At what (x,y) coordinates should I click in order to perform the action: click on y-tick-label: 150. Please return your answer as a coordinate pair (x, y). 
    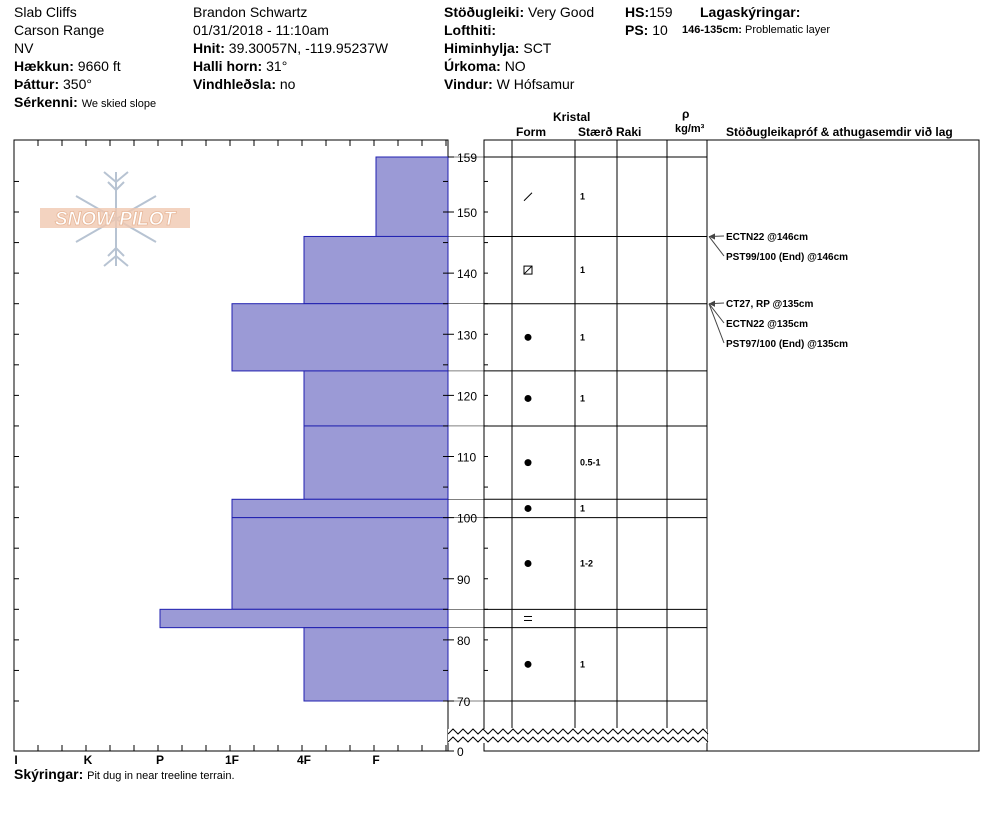
    Looking at the image, I should click on (467, 213).